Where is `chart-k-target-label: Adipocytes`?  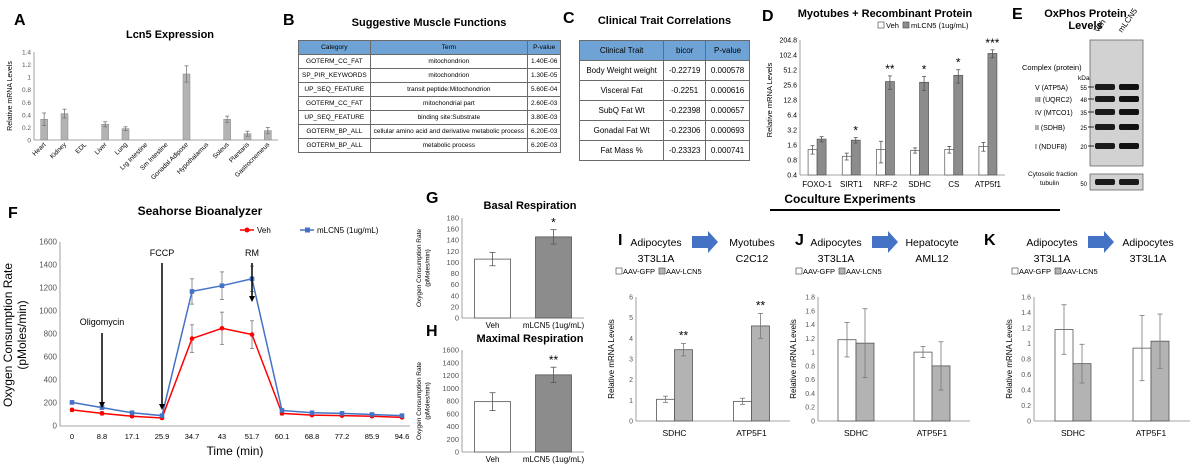 chart-k-target-label: Adipocytes is located at coordinates (1147, 243).